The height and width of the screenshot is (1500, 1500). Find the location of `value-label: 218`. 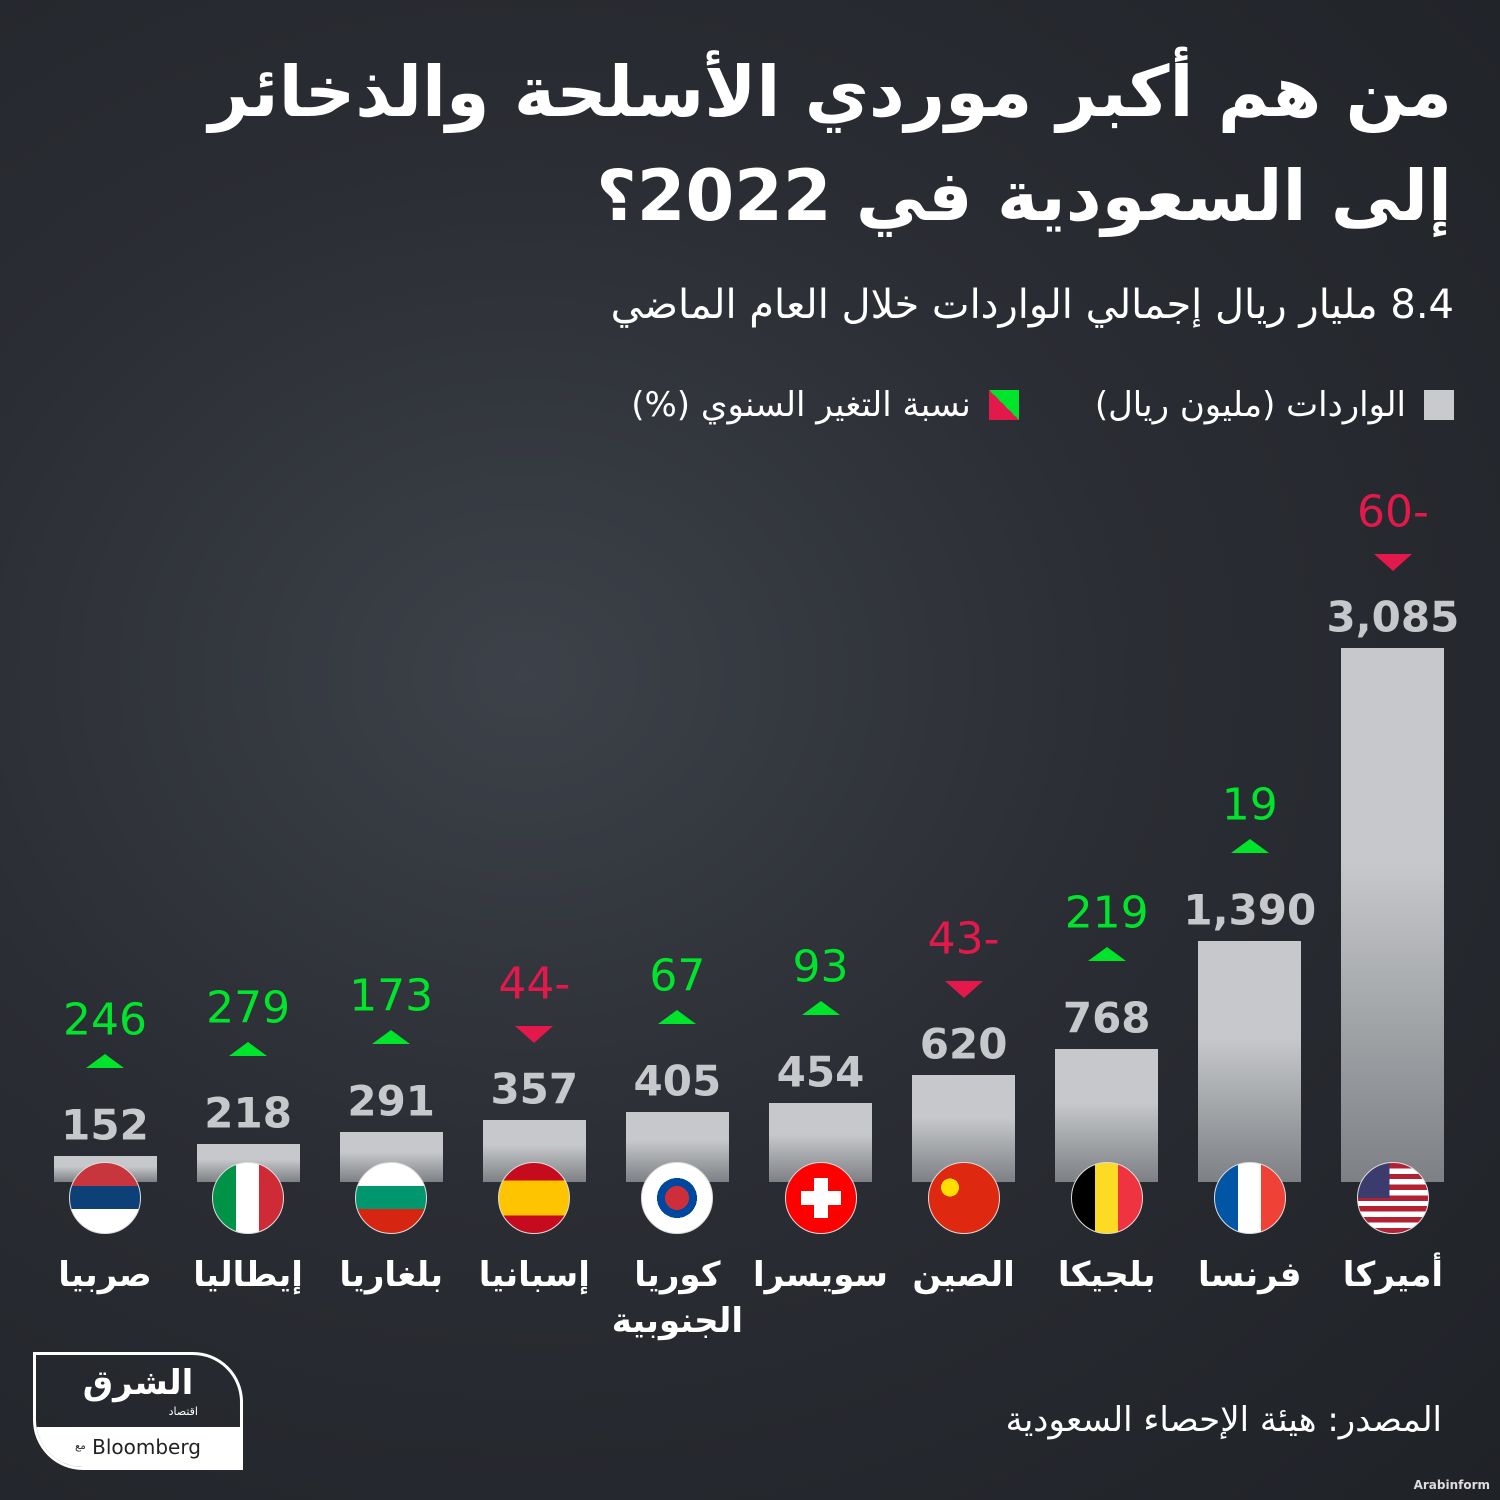

value-label: 218 is located at coordinates (248, 1113).